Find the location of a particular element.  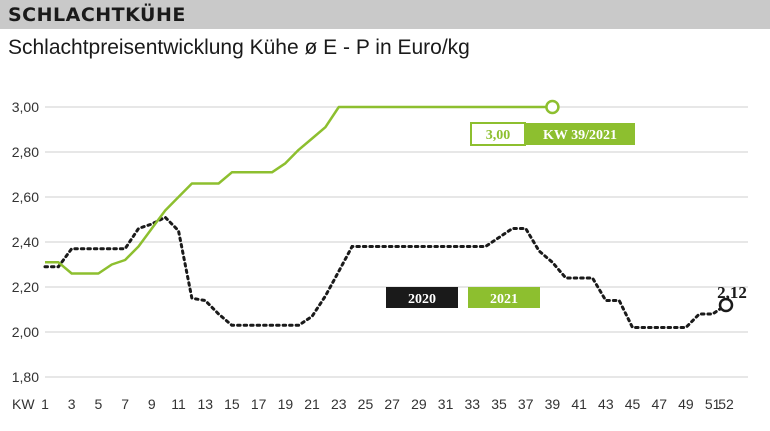

x-tick-label: 49 is located at coordinates (686, 404).